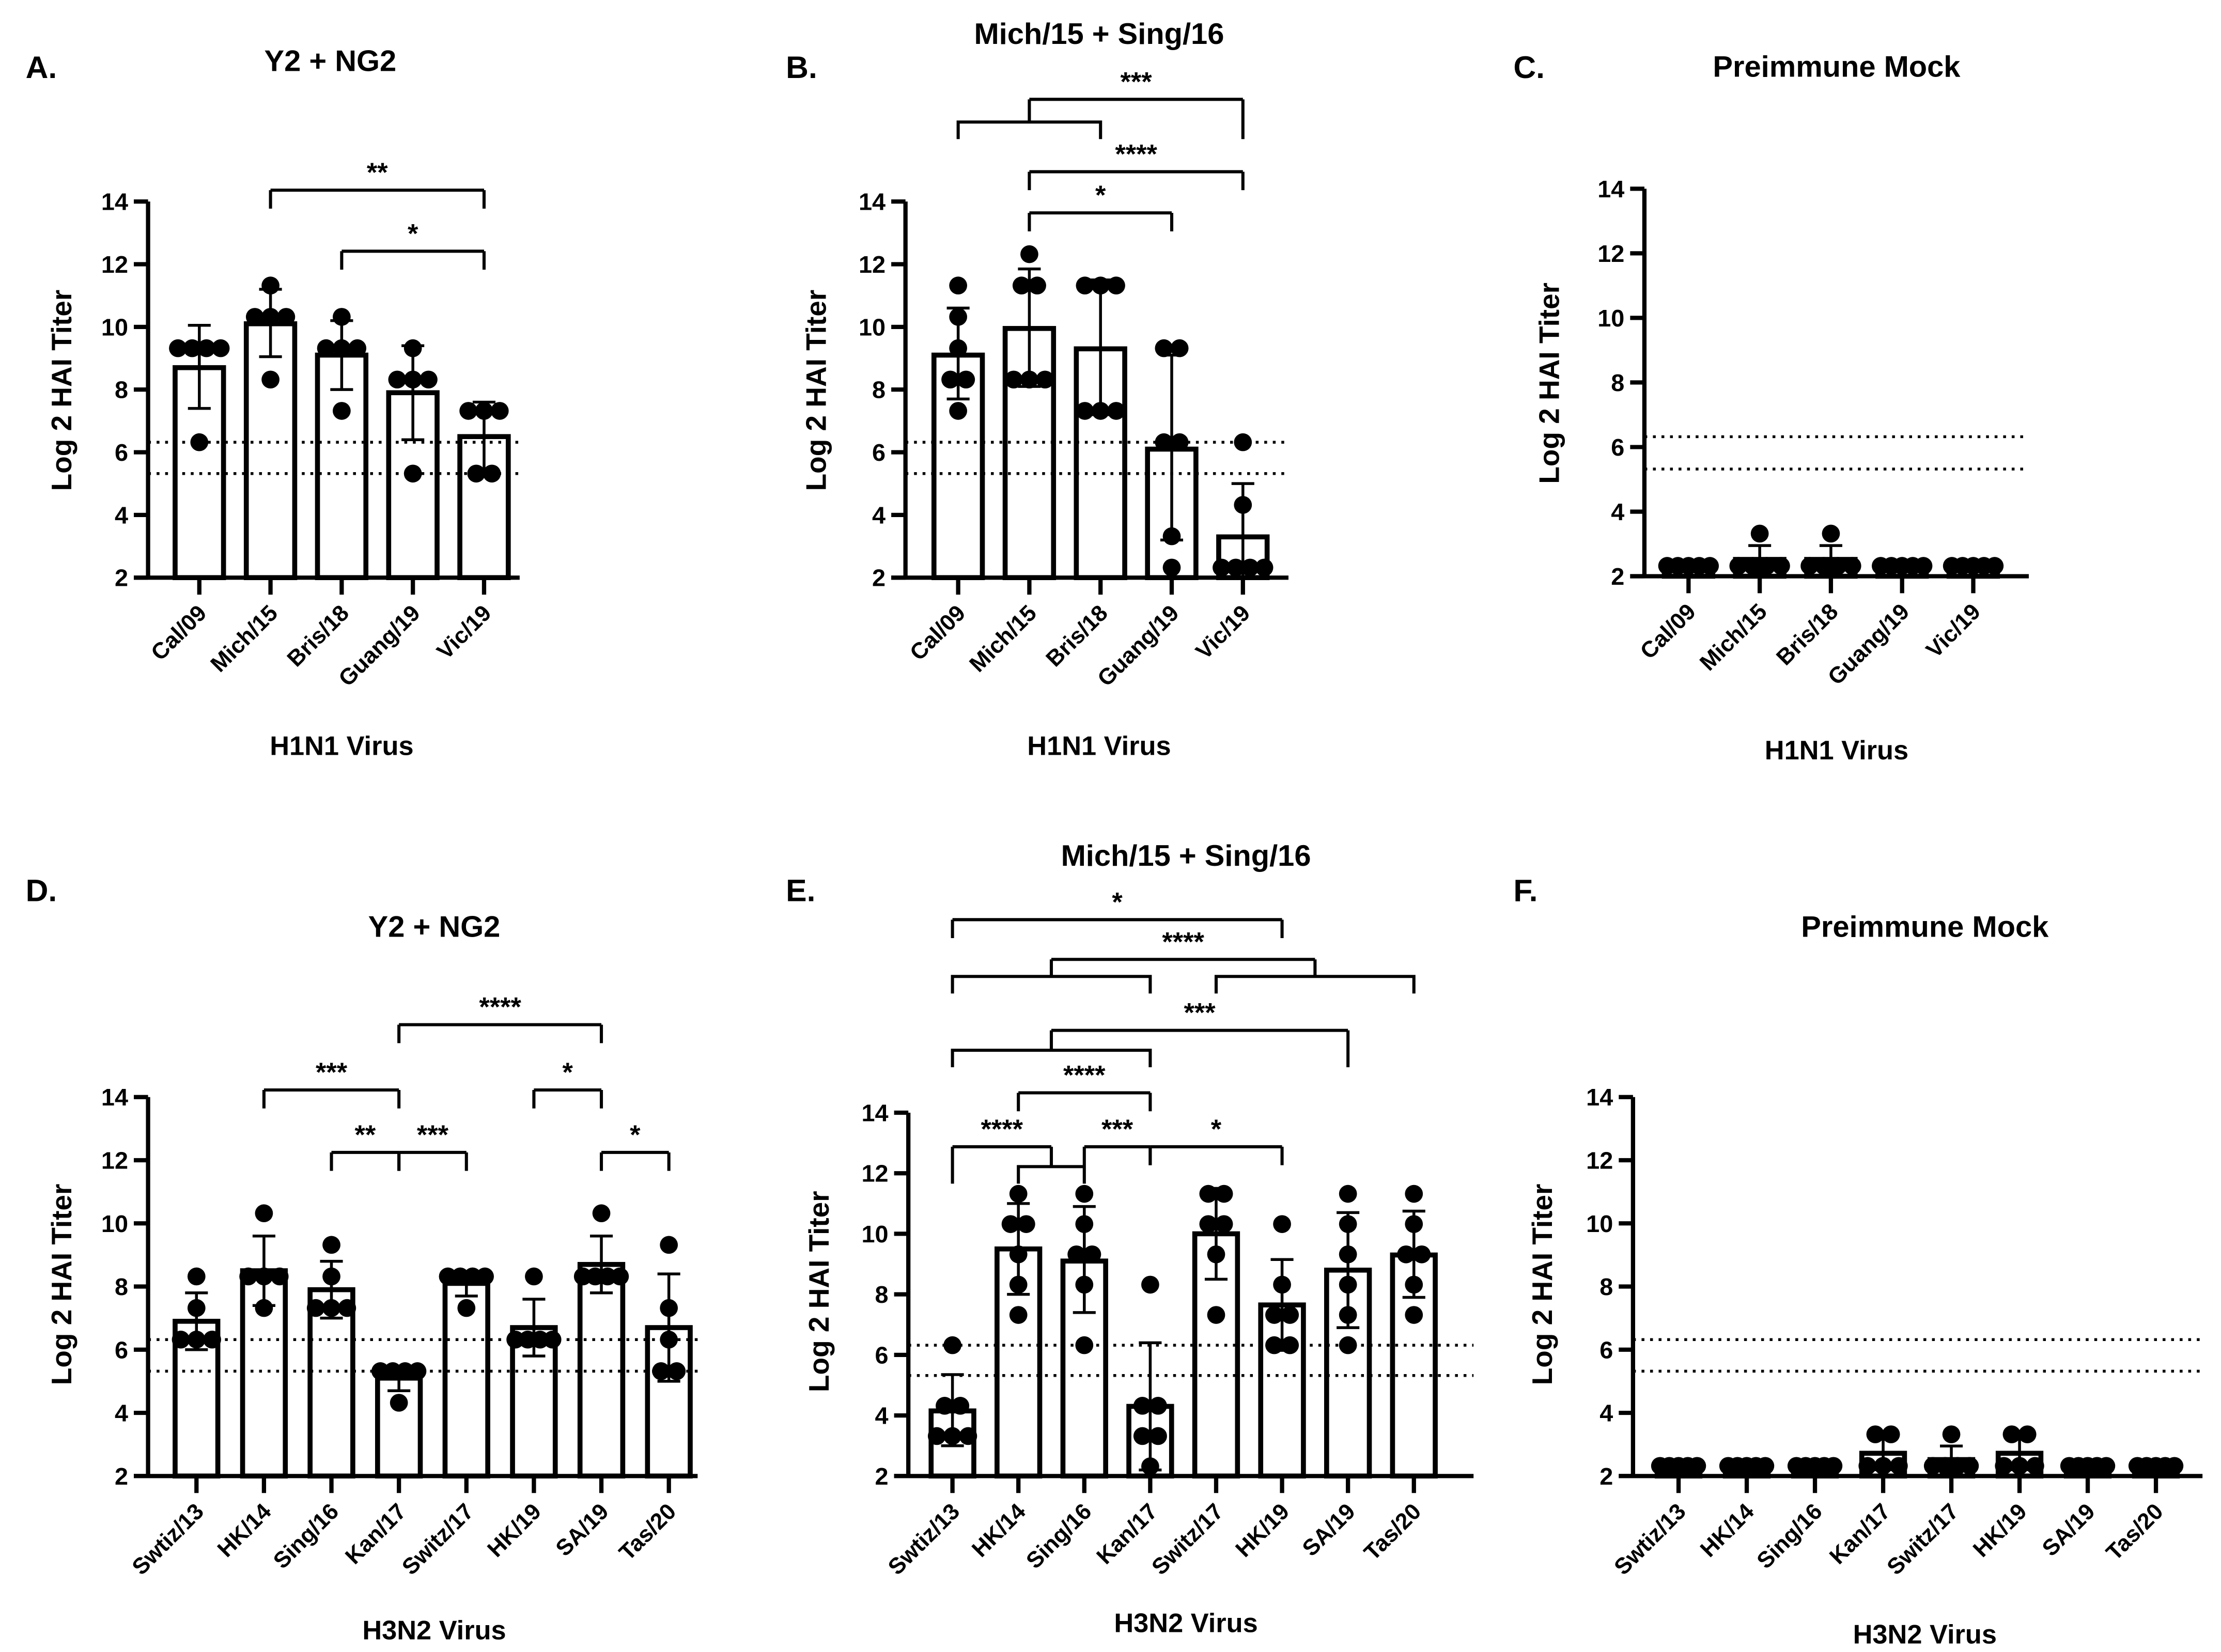  Describe the element at coordinates (924, 1539) in the screenshot. I see `category-label: Swtiz/13` at that location.